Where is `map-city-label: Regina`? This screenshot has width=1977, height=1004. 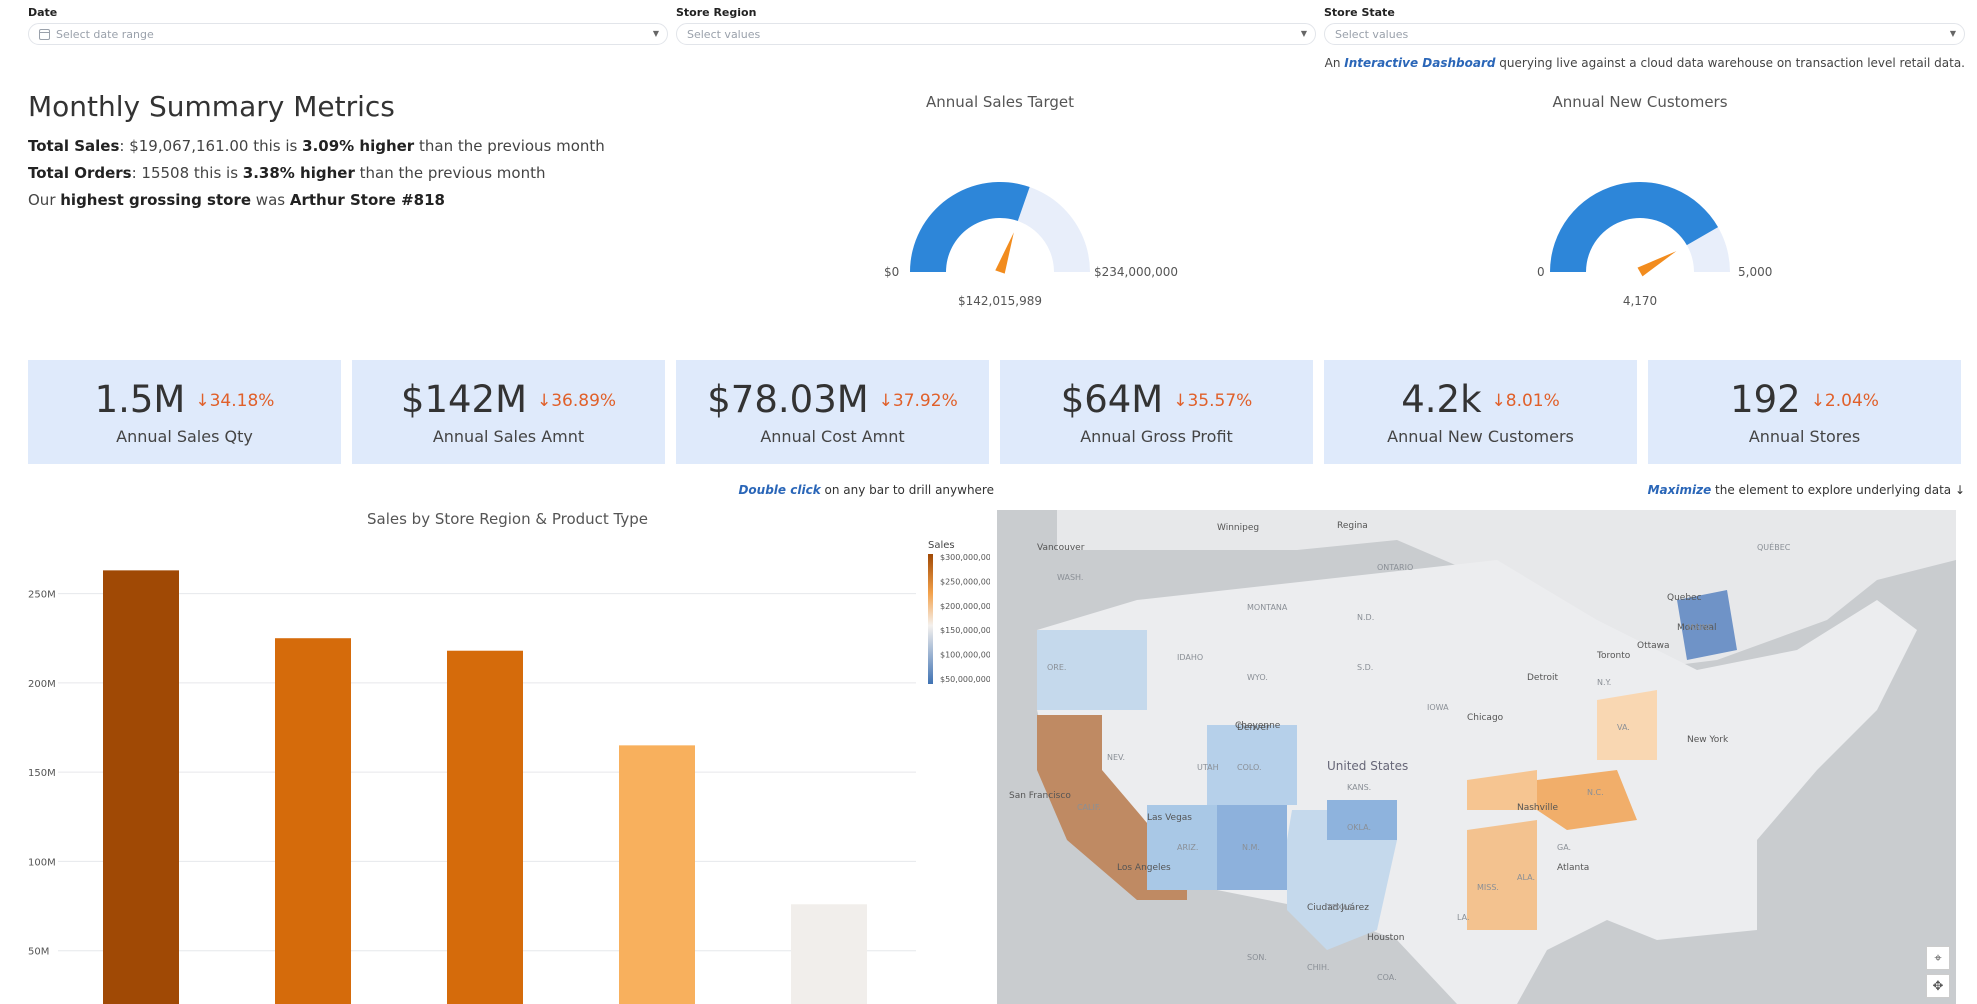 map-city-label: Regina is located at coordinates (1352, 526).